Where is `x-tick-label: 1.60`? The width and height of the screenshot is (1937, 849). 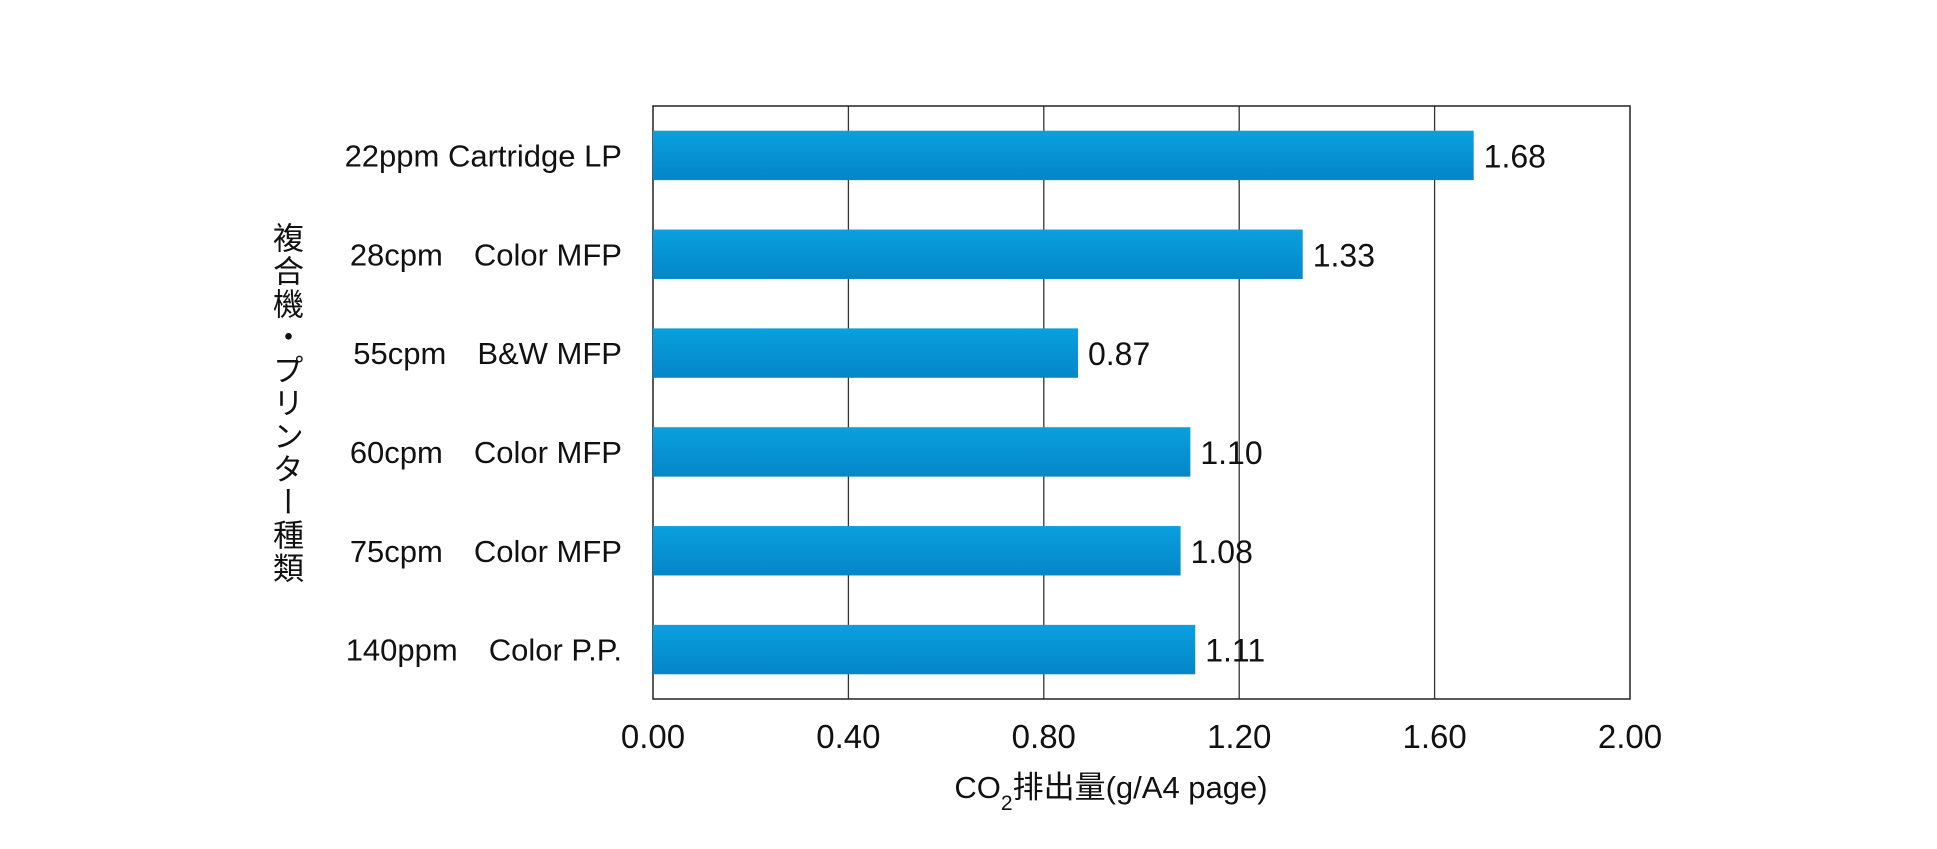
x-tick-label: 1.60 is located at coordinates (1434, 736).